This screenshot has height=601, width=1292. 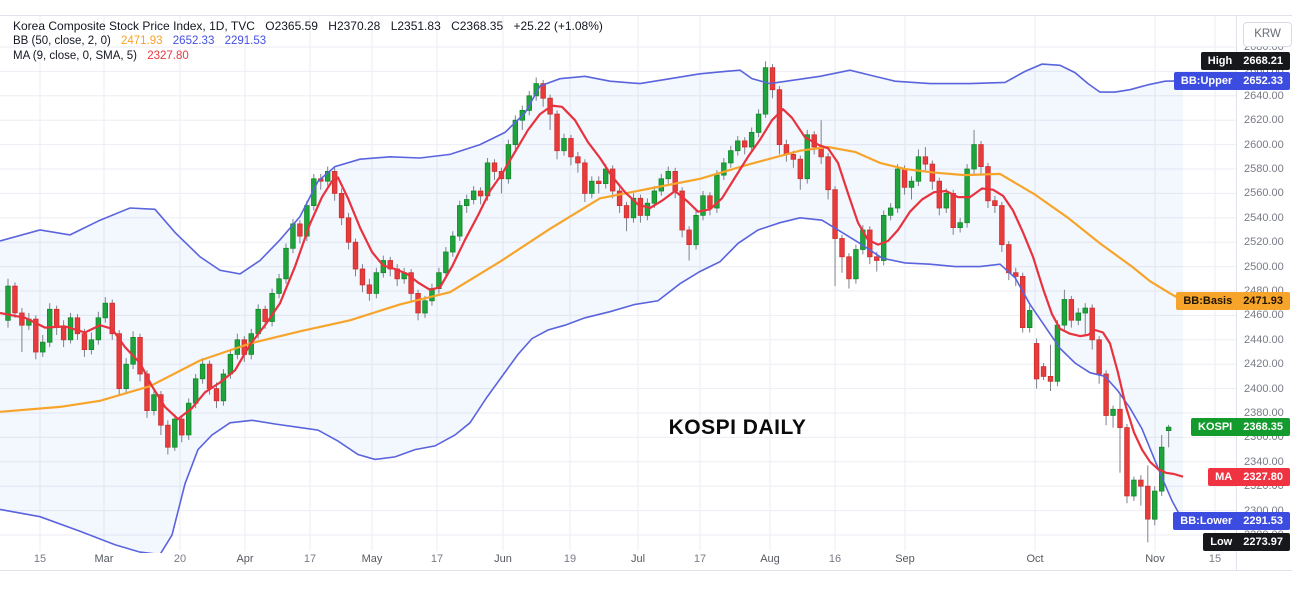 I want to click on badge-value: 2273.97, so click(x=1263, y=542).